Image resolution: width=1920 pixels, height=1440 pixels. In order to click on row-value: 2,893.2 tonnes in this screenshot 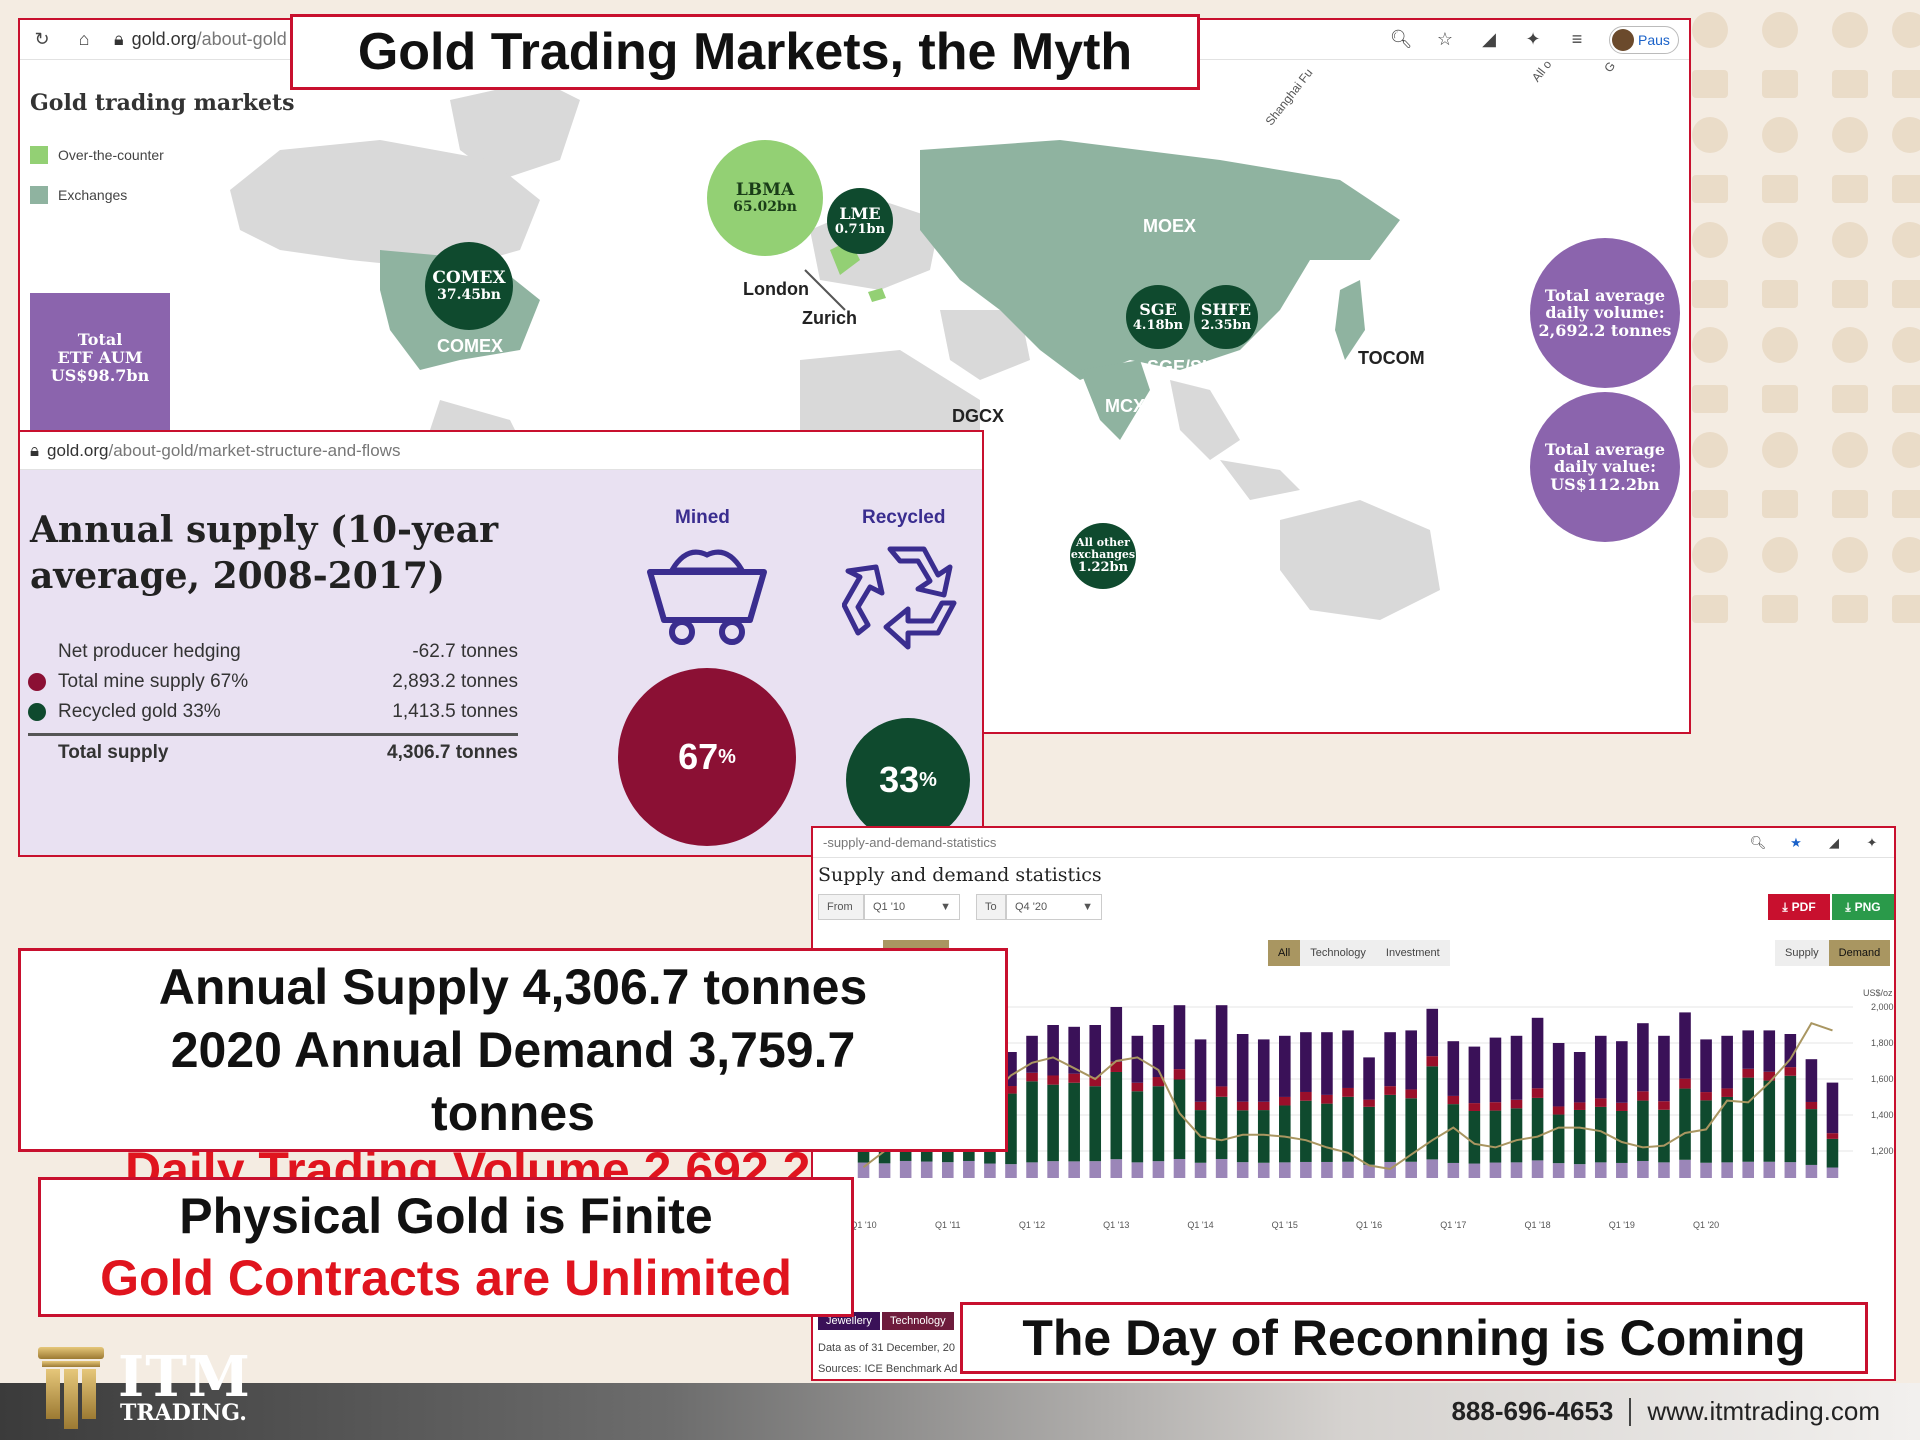, I will do `click(455, 681)`.